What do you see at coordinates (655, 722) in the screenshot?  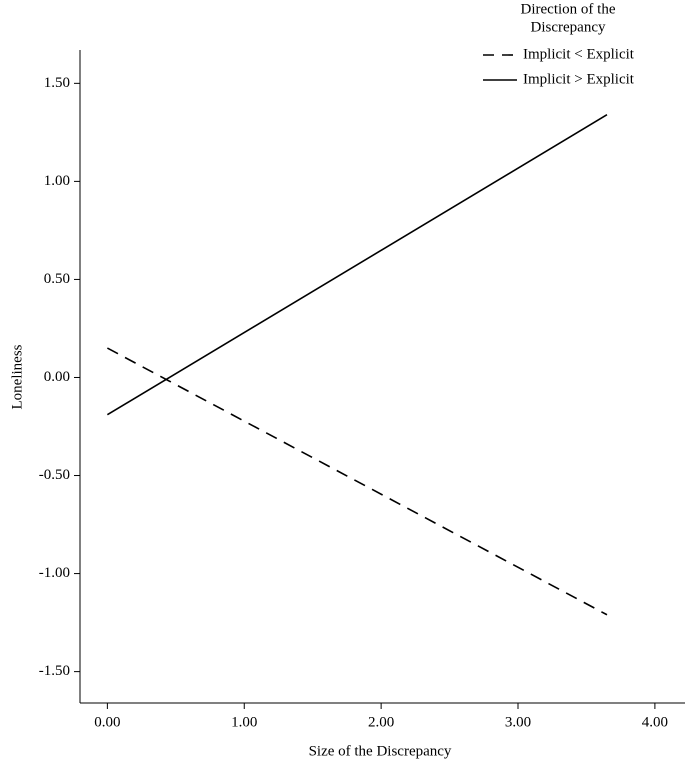 I see `x-tick-label: 4.00` at bounding box center [655, 722].